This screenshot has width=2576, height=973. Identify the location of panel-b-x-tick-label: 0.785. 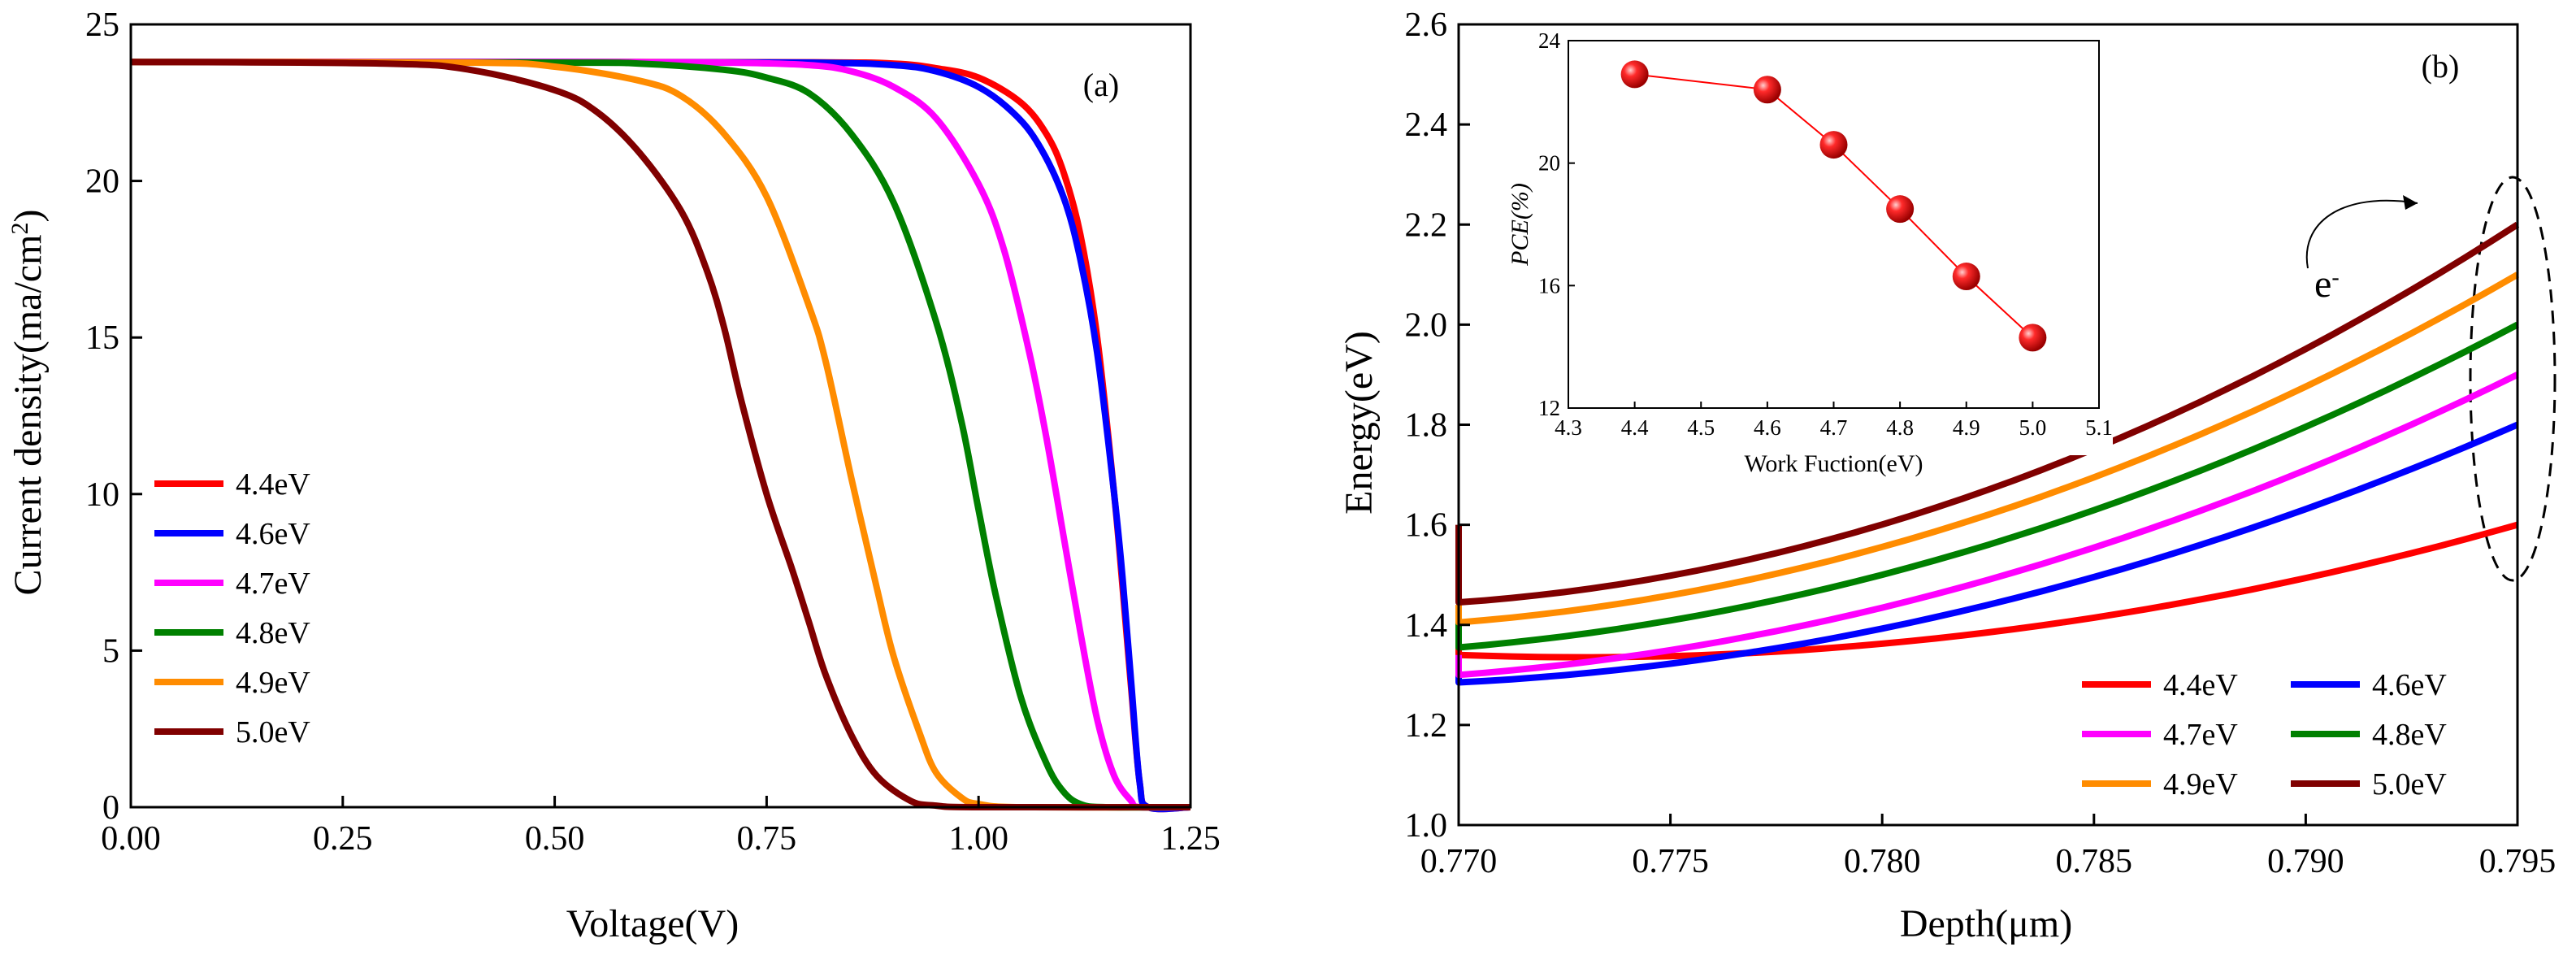
(2094, 861).